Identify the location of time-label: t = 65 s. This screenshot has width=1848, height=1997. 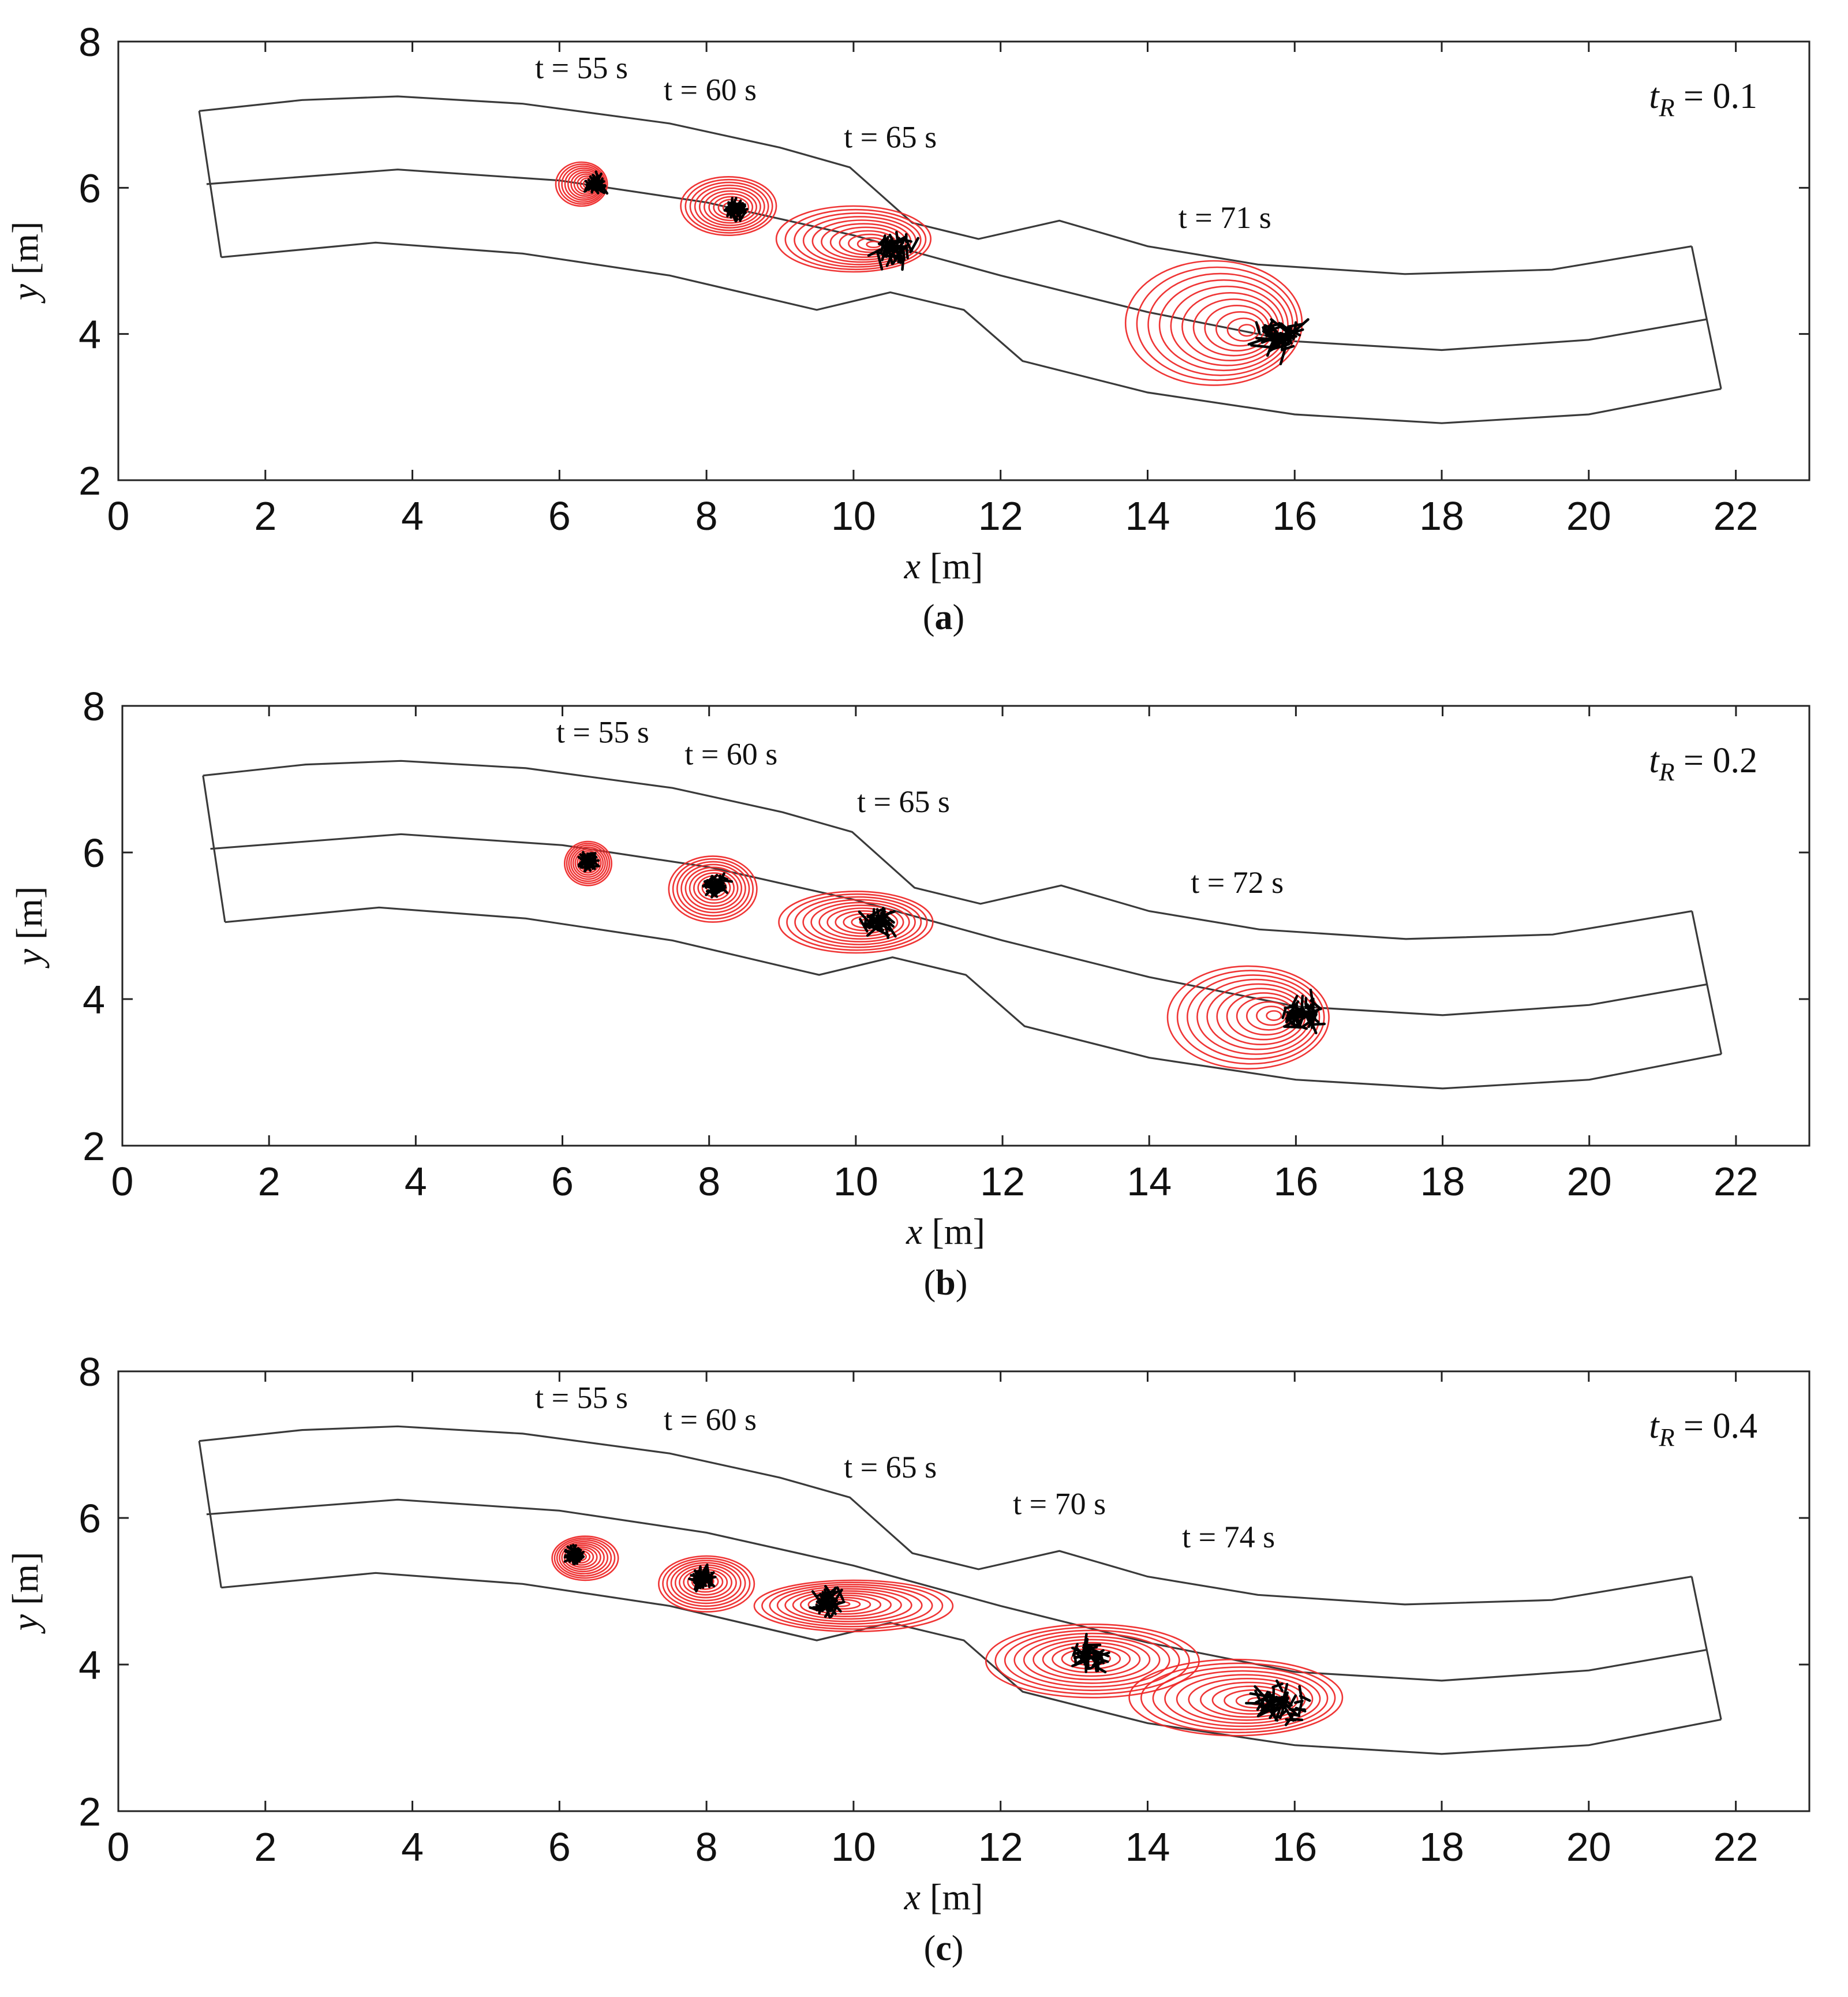
(890, 137).